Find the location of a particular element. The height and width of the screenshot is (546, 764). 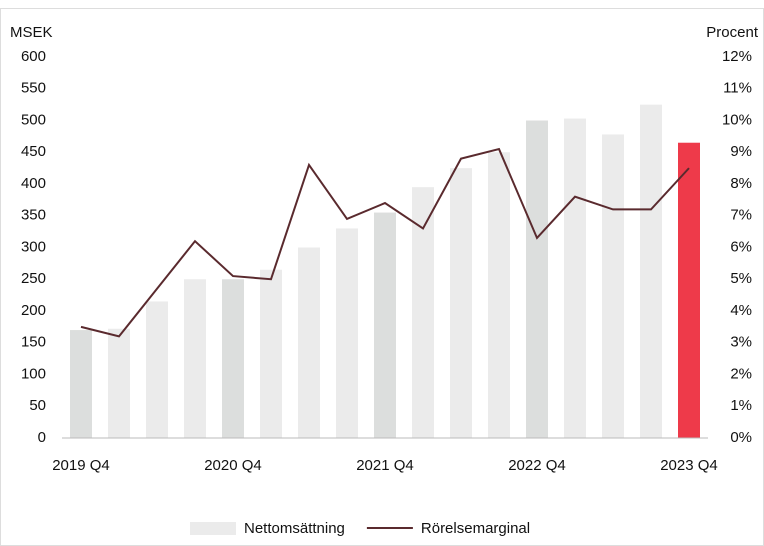

y-tick-label: 100 is located at coordinates (33, 373).